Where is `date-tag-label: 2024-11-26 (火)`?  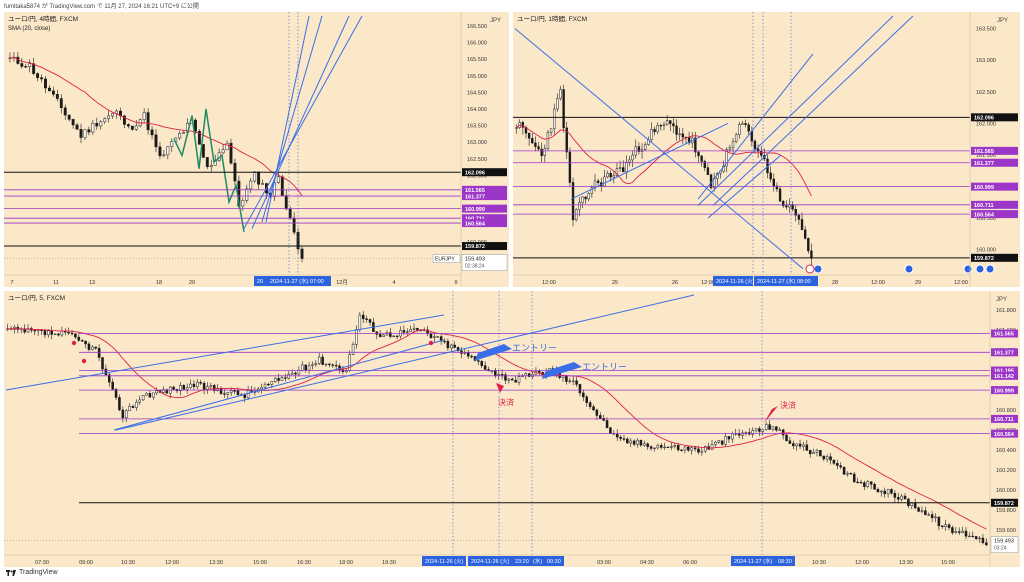 date-tag-label: 2024-11-26 (火) is located at coordinates (490, 562).